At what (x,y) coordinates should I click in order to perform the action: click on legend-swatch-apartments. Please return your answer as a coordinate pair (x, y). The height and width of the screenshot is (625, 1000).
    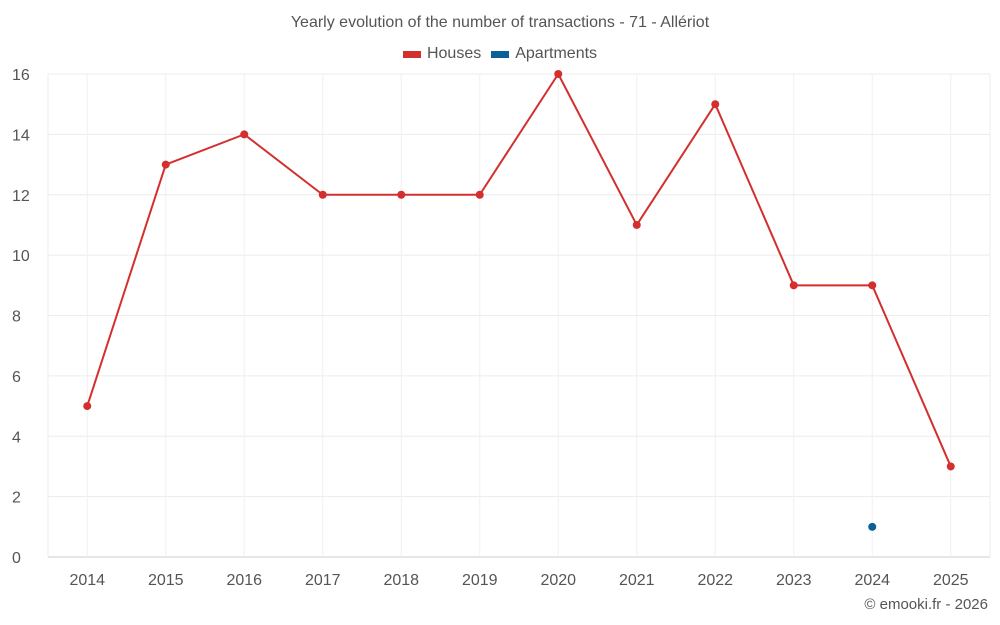
    Looking at the image, I should click on (500, 54).